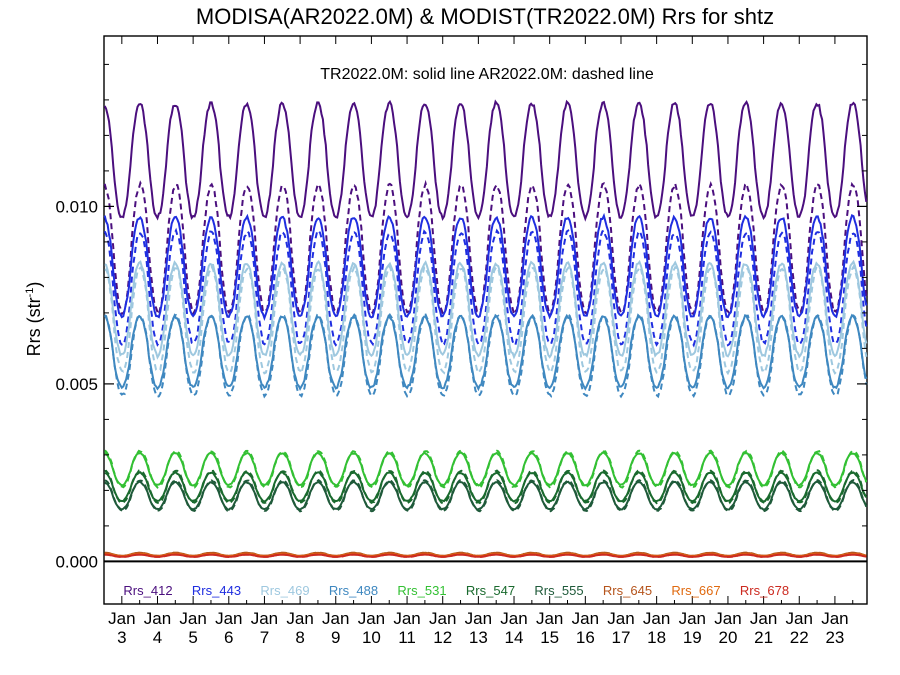 Image resolution: width=900 pixels, height=675 pixels. Describe the element at coordinates (192, 637) in the screenshot. I see `x-tick-label-day: 5` at that location.